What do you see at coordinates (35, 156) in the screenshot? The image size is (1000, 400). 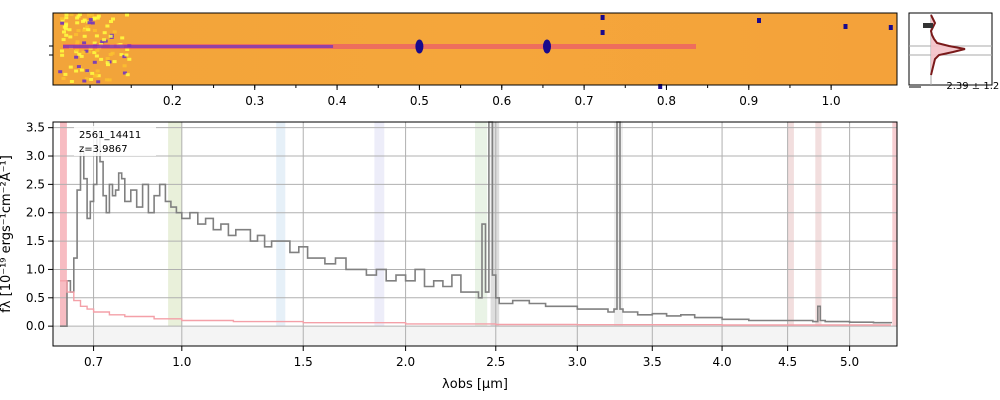 I see `y-tick-label: 3.0` at bounding box center [35, 156].